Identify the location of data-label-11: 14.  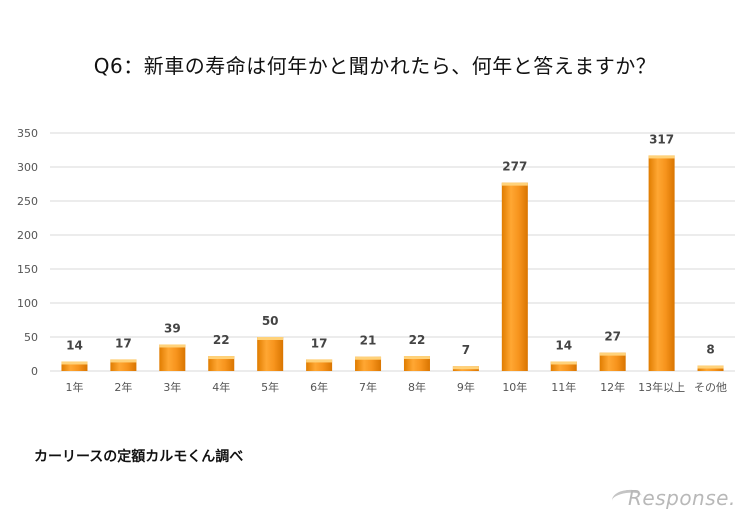
(563, 345).